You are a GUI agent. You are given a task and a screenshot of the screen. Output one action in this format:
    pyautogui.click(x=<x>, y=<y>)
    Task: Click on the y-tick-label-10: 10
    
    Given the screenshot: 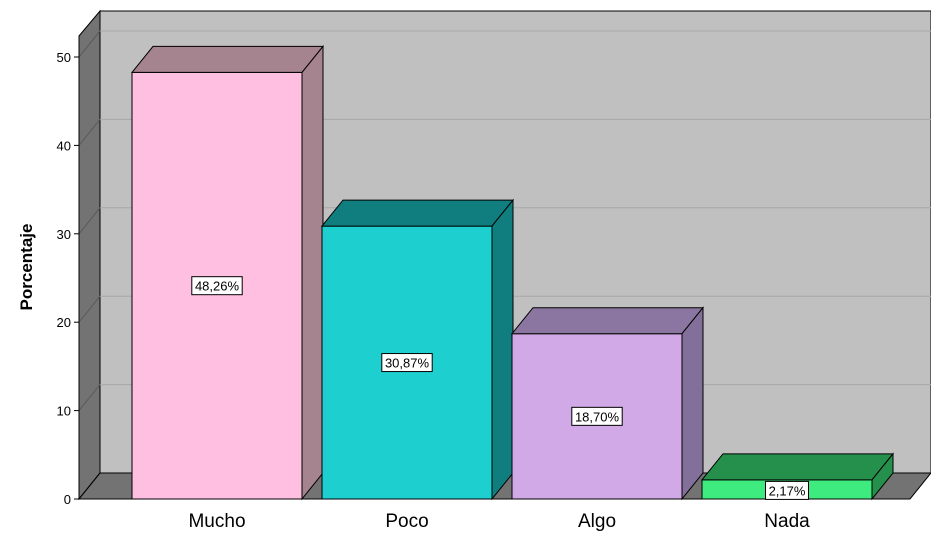 What is the action you would take?
    pyautogui.click(x=64, y=411)
    